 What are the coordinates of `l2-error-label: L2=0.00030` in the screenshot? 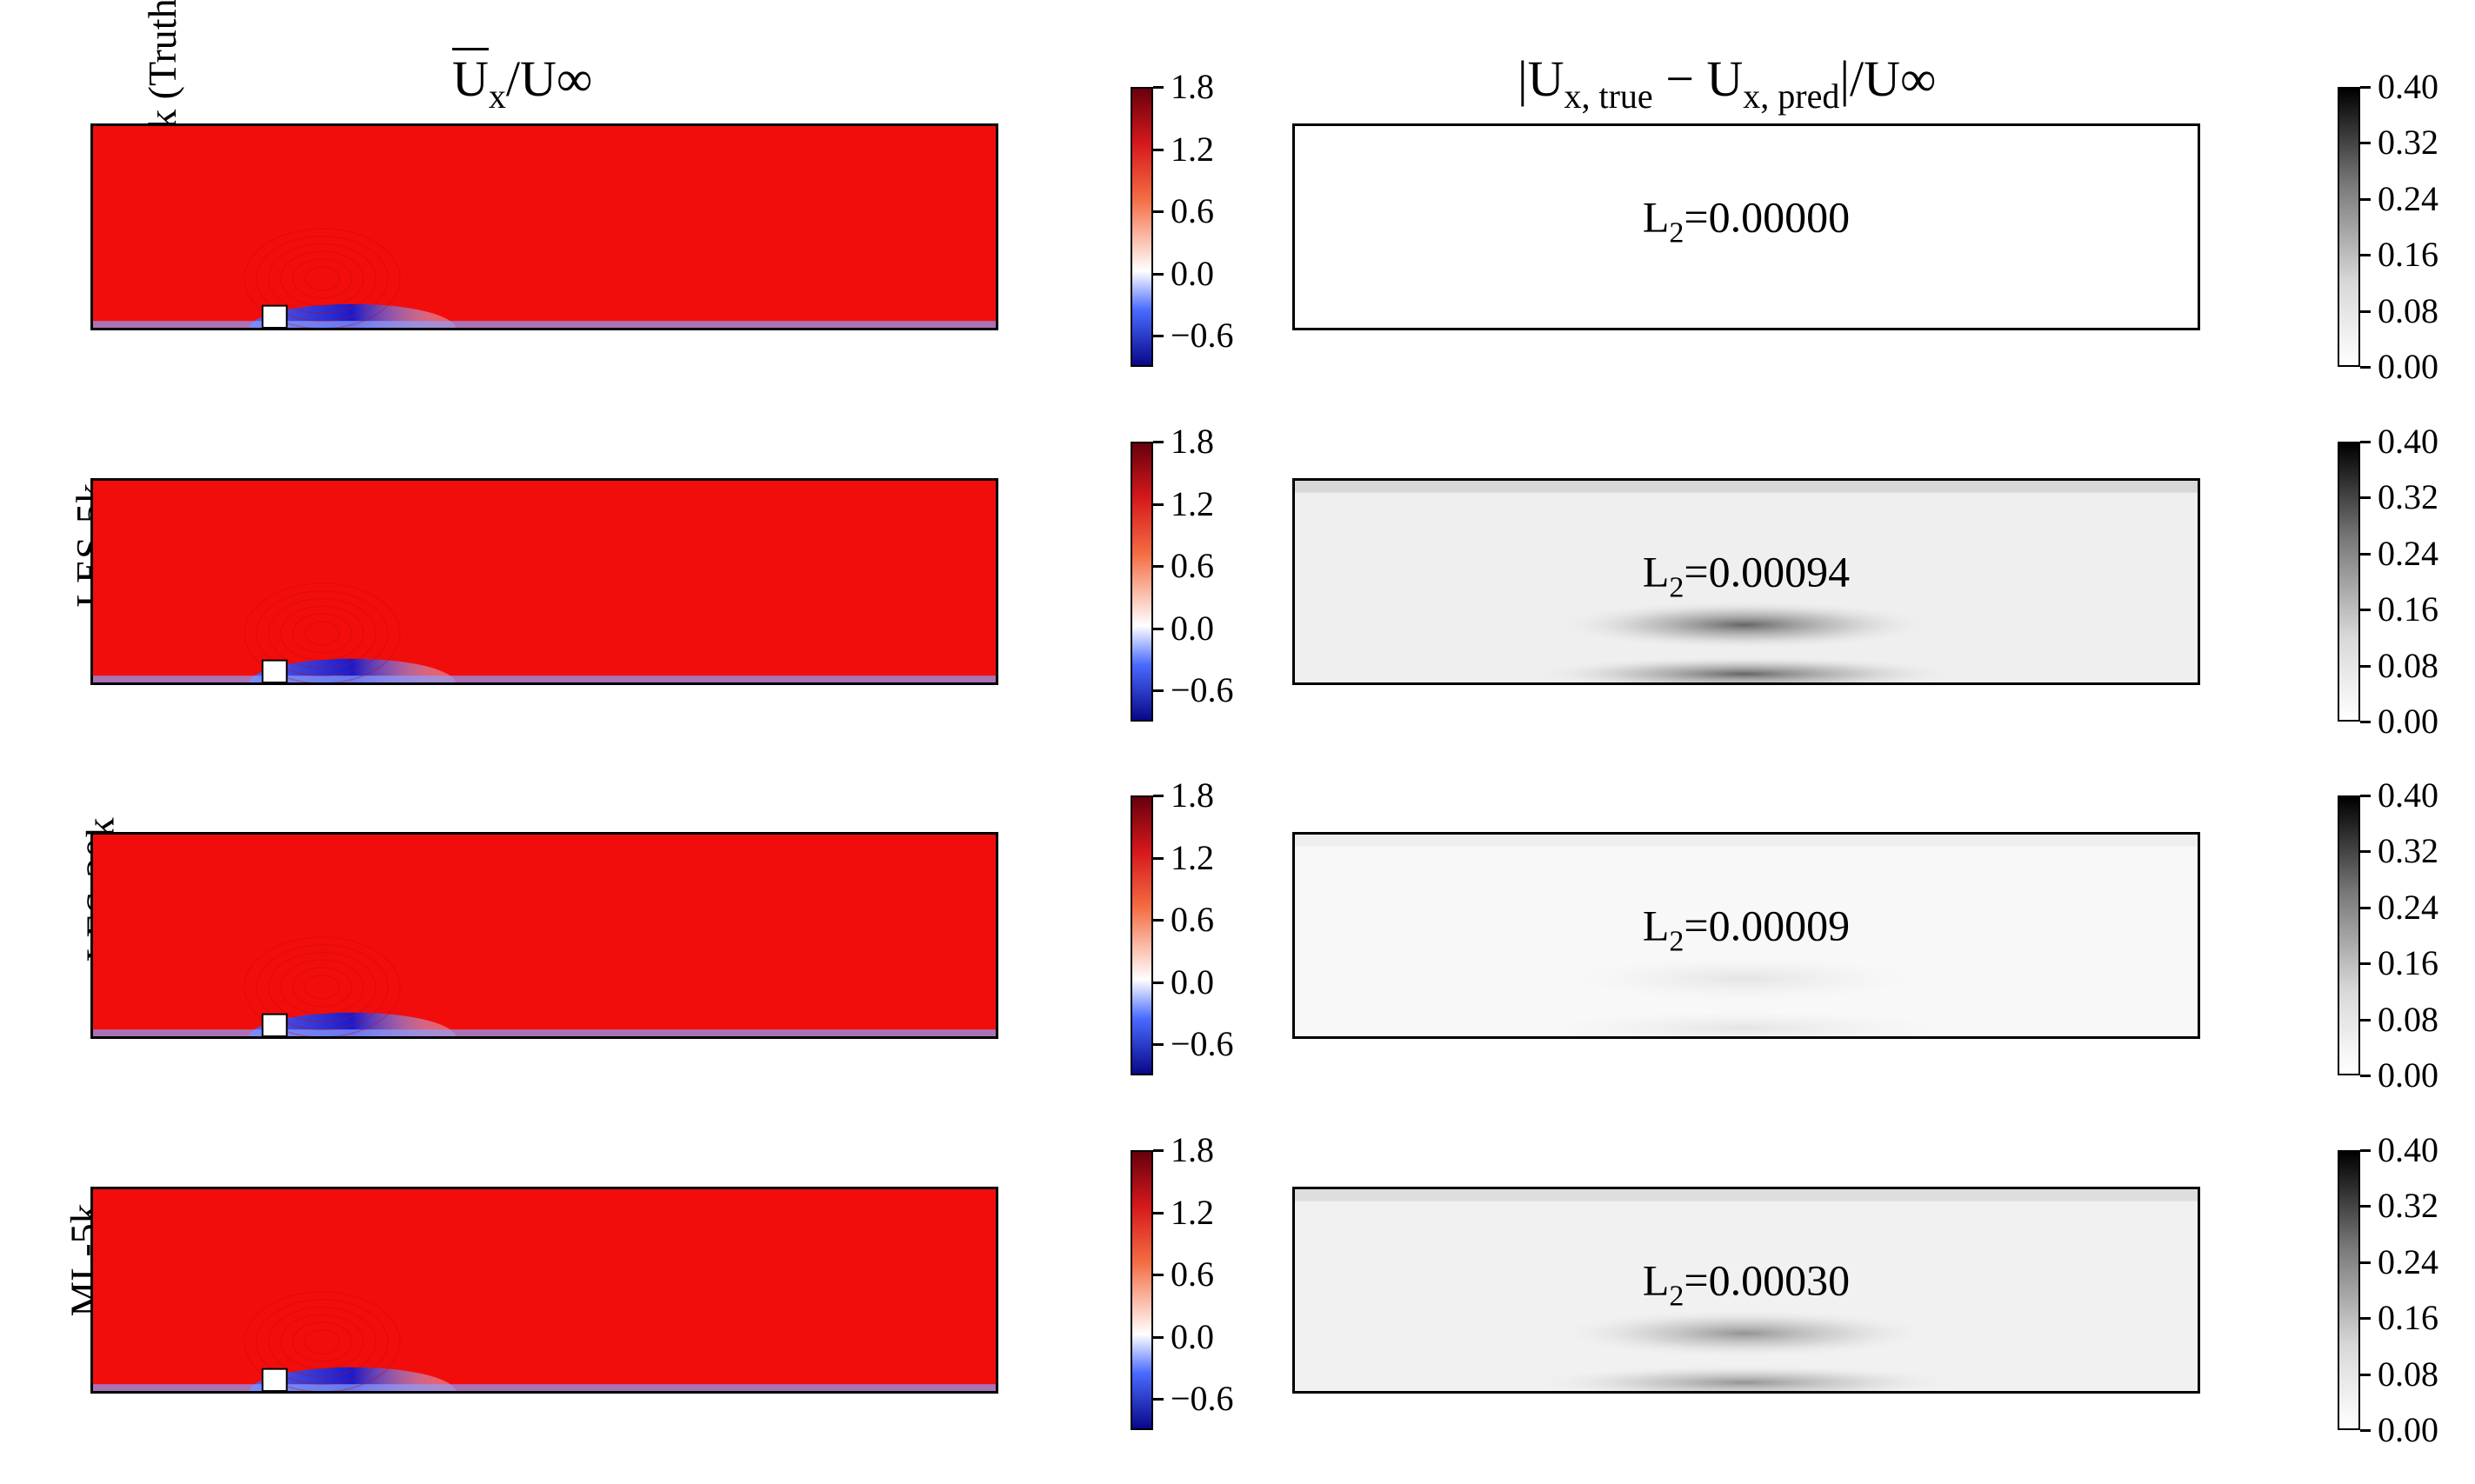 It's located at (1746, 1284).